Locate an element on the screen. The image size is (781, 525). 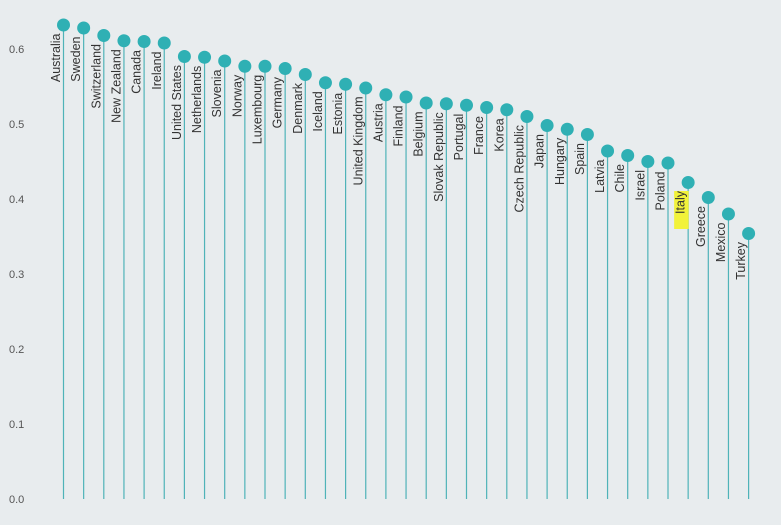
y-tick-label: 0.3 is located at coordinates (16, 275).